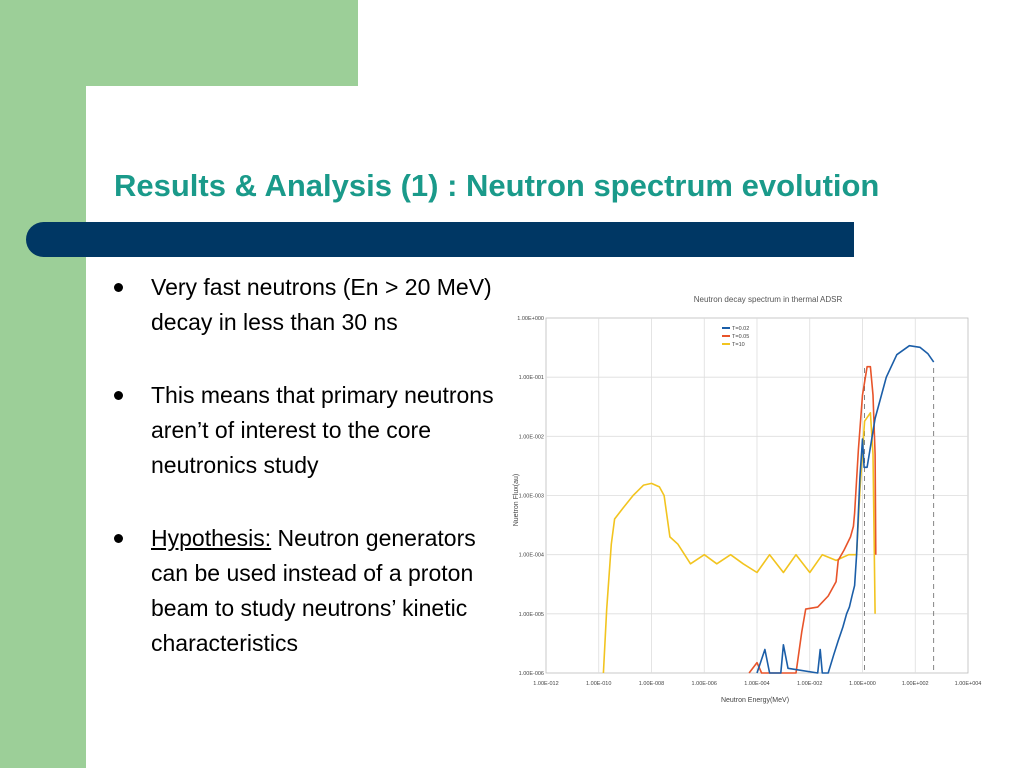  I want to click on chart-y-axis-label: Nuetron Flux(au), so click(516, 500).